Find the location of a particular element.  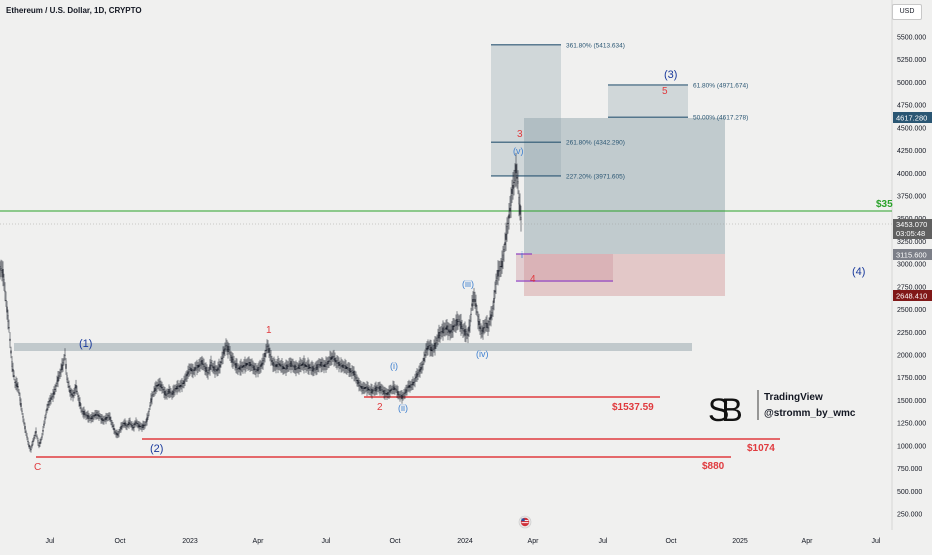

level-1074-label: $1074 is located at coordinates (761, 448).